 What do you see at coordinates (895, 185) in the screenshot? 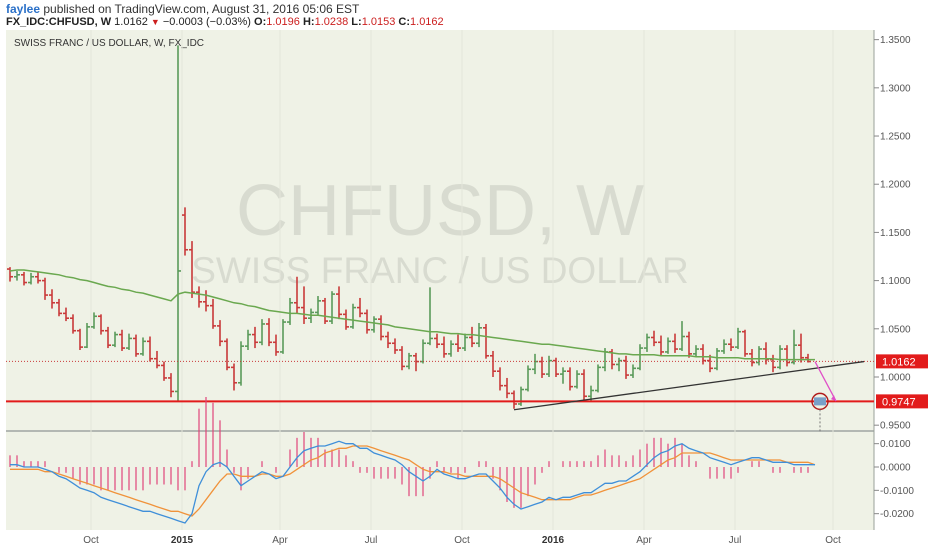
I see `price-tick-label: 1.2000` at bounding box center [895, 185].